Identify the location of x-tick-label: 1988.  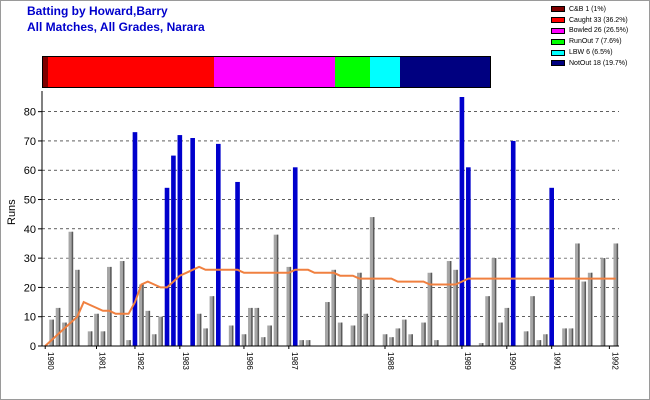
(390, 361).